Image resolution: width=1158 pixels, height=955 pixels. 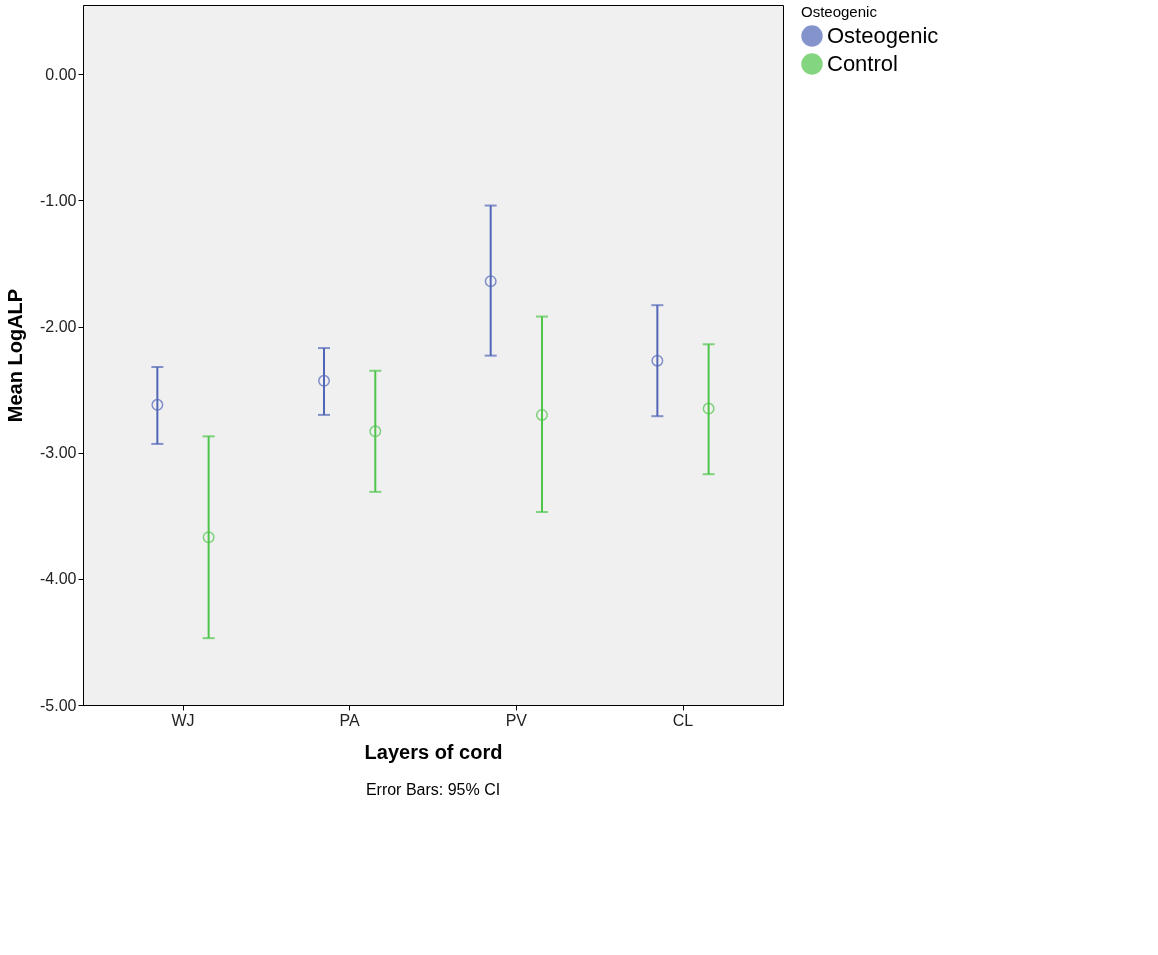 What do you see at coordinates (58, 705) in the screenshot?
I see `y-tick-label: -5.00` at bounding box center [58, 705].